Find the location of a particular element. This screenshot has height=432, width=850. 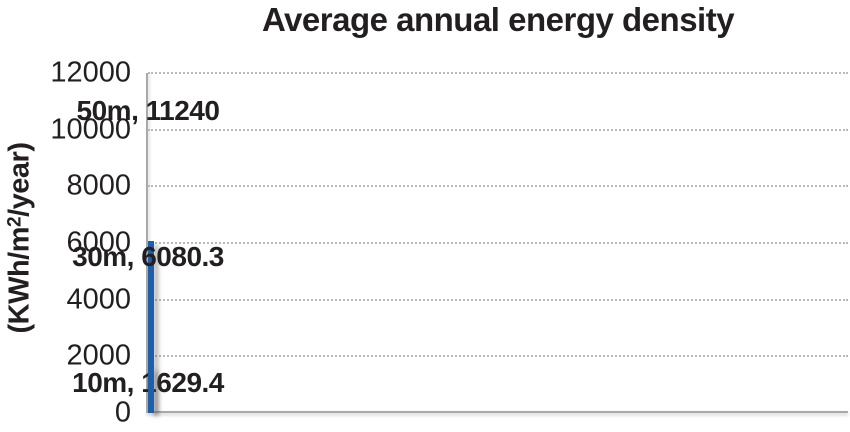

bar-data-label-50m: 50m, 11240 is located at coordinates (148, 110).